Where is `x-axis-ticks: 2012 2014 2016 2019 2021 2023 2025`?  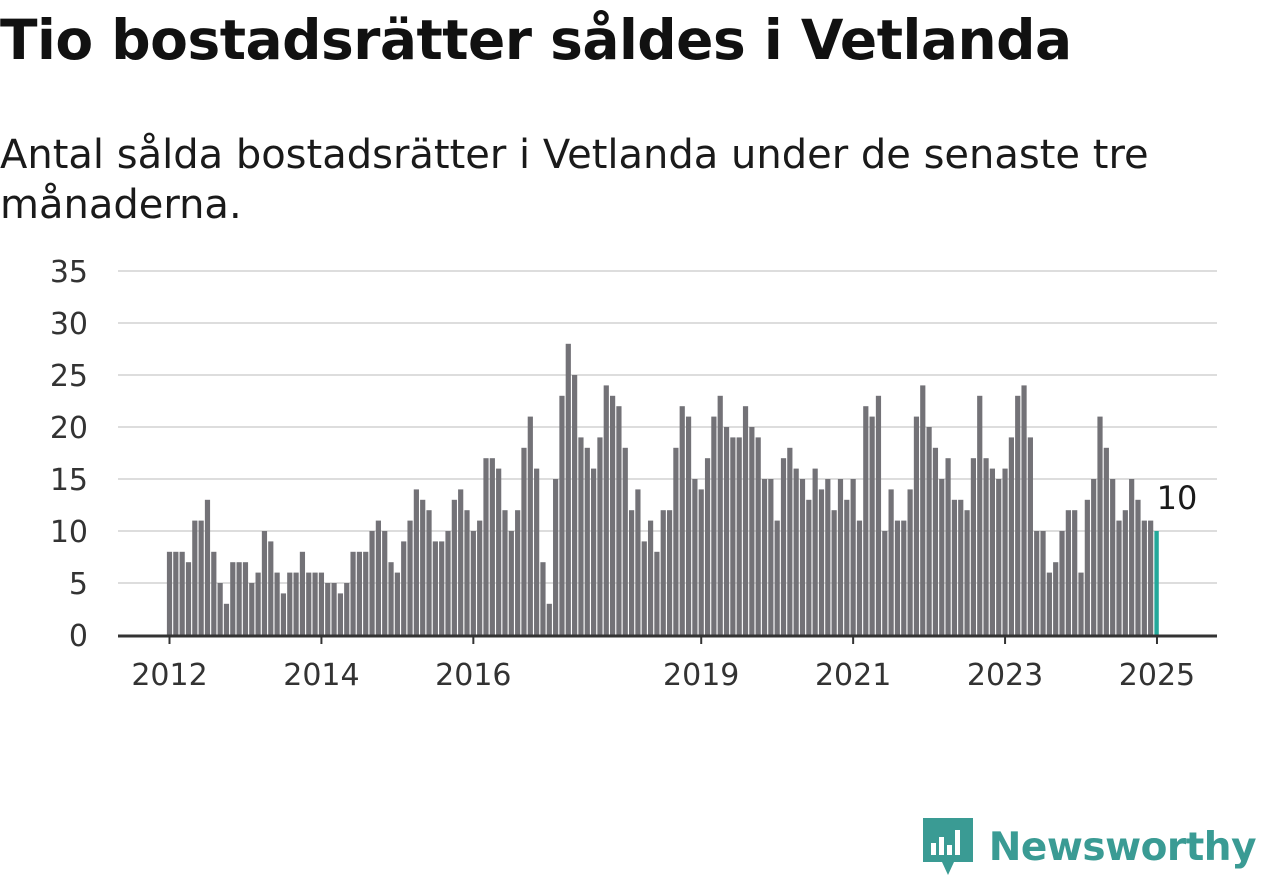 x-axis-ticks: 2012 2014 2016 2019 2021 2023 2025 is located at coordinates (663, 665).